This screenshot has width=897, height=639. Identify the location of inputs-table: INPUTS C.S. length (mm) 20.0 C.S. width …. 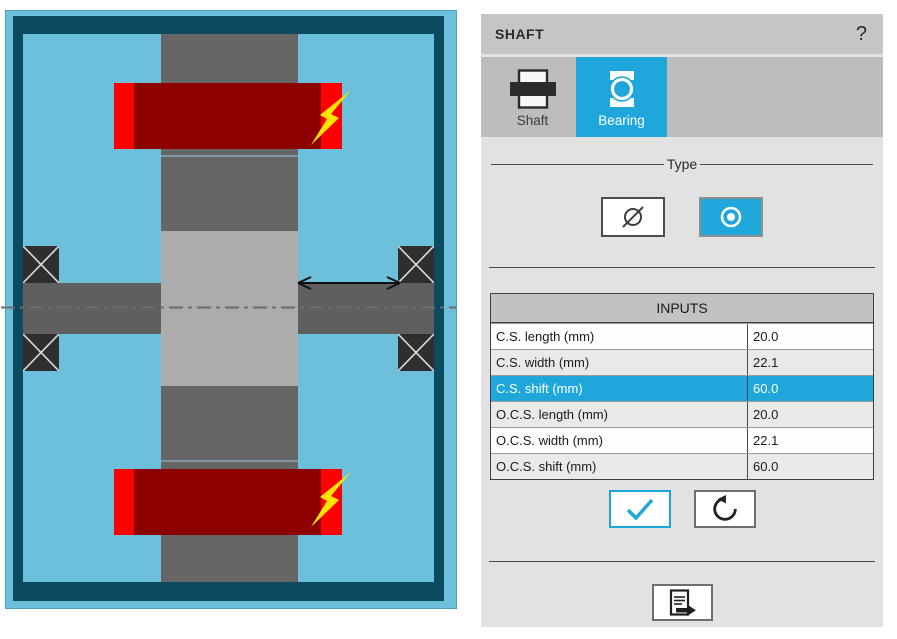
(682, 386).